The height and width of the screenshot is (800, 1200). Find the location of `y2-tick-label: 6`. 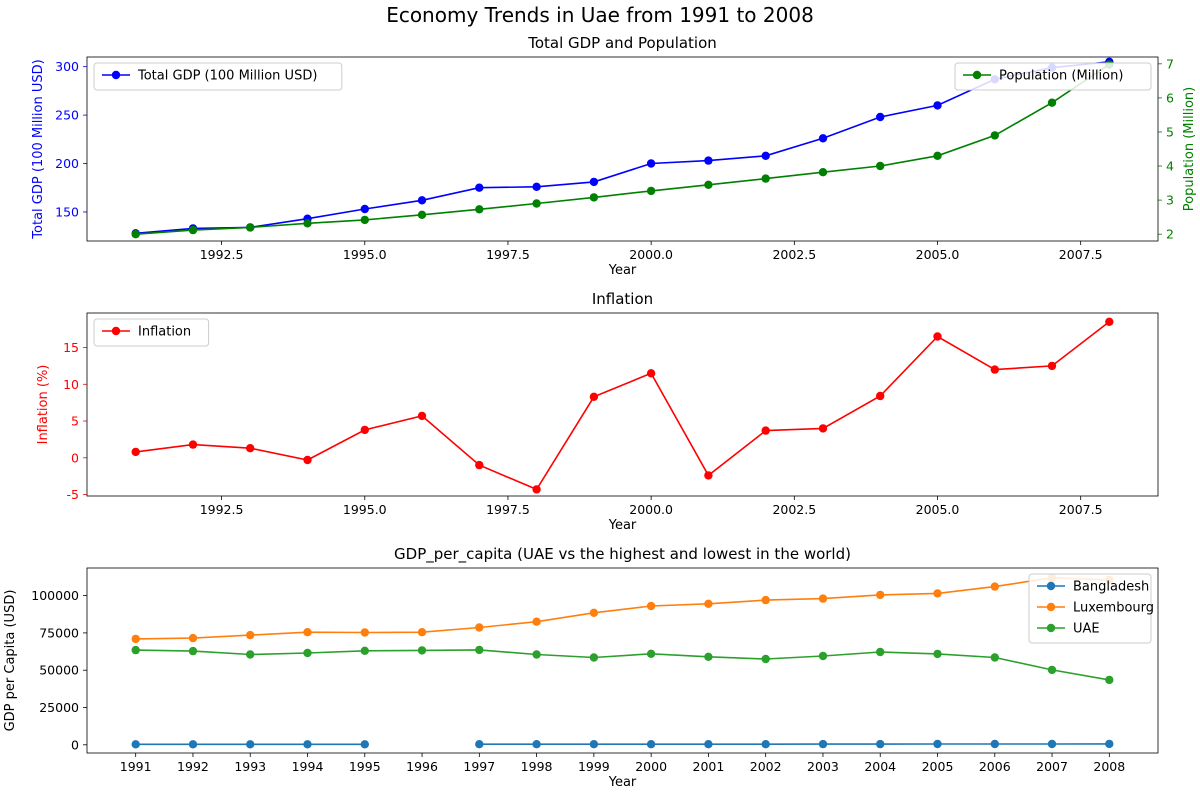

y2-tick-label: 6 is located at coordinates (1170, 97).